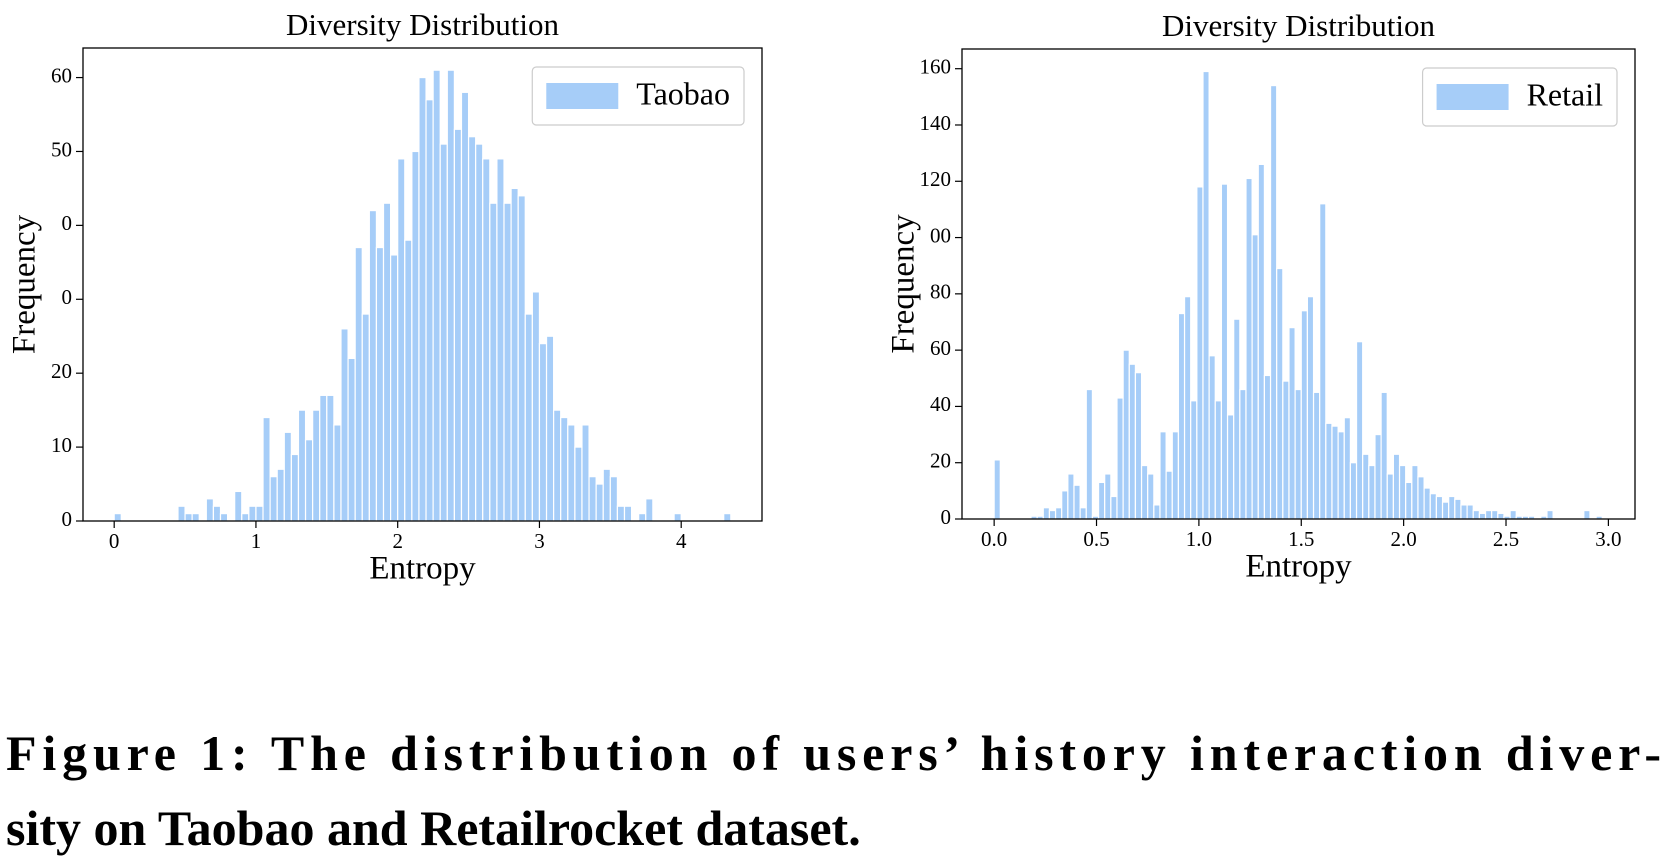 This screenshot has width=1667, height=868. Describe the element at coordinates (936, 123) in the screenshot. I see `y-tick-label: 140` at that location.